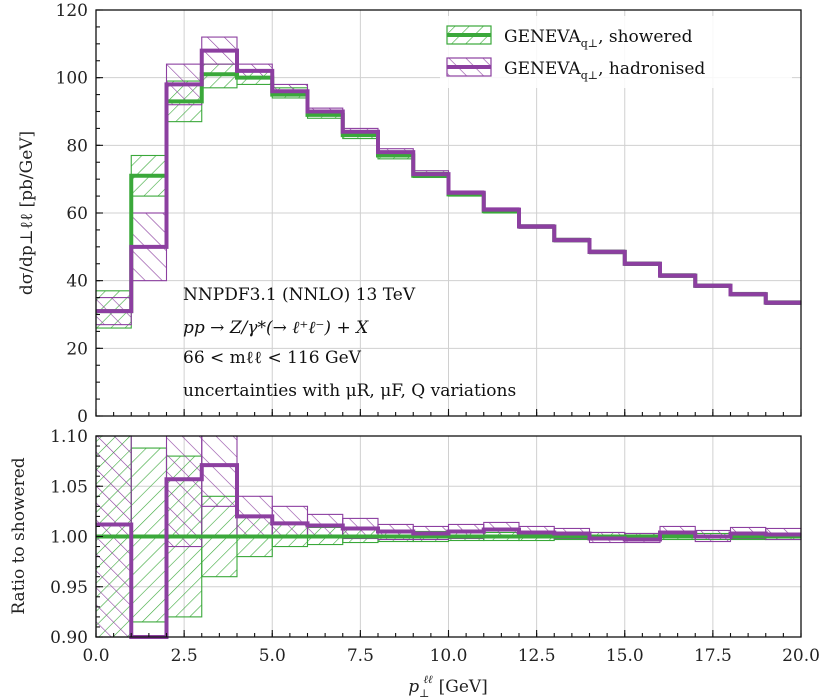 This screenshot has width=829, height=700. What do you see at coordinates (72, 79) in the screenshot?
I see `main-y-tick-label: 100` at bounding box center [72, 79].